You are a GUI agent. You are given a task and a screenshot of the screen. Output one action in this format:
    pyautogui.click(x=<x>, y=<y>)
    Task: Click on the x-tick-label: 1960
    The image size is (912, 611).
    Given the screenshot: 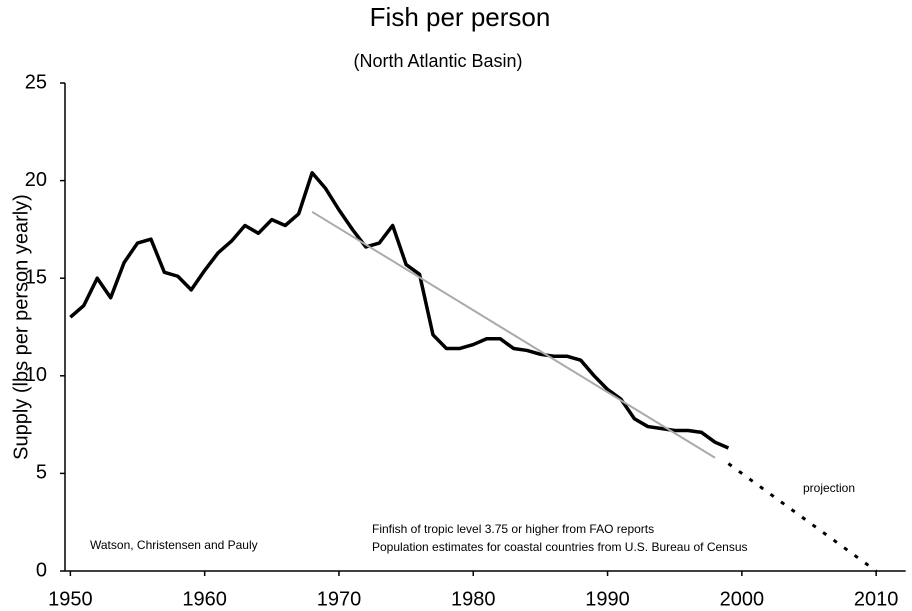 What is the action you would take?
    pyautogui.click(x=204, y=599)
    